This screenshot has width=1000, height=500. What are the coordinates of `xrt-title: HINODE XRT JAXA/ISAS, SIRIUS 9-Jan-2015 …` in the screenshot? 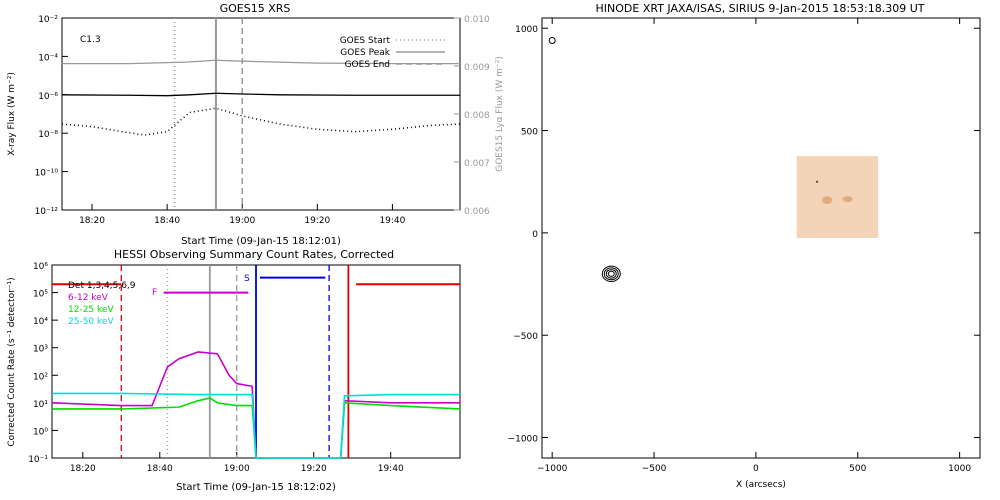 It's located at (760, 8).